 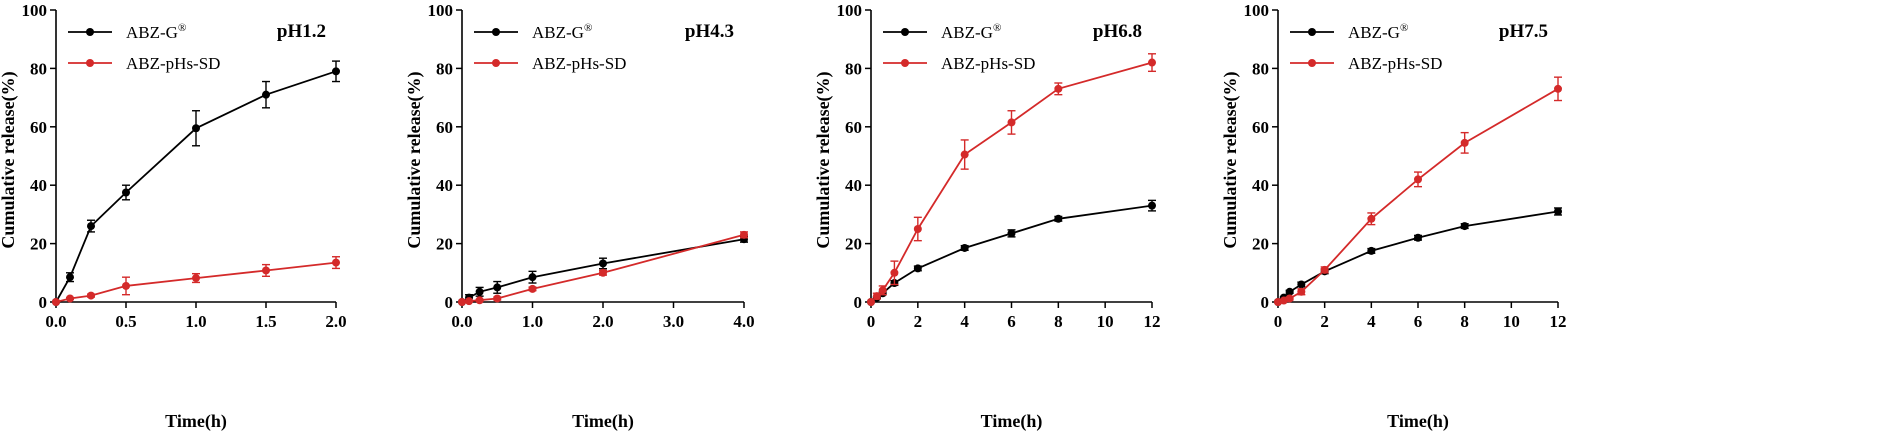 What do you see at coordinates (1374, 32) in the screenshot?
I see `legend-label-text: ABZ-G` at bounding box center [1374, 32].